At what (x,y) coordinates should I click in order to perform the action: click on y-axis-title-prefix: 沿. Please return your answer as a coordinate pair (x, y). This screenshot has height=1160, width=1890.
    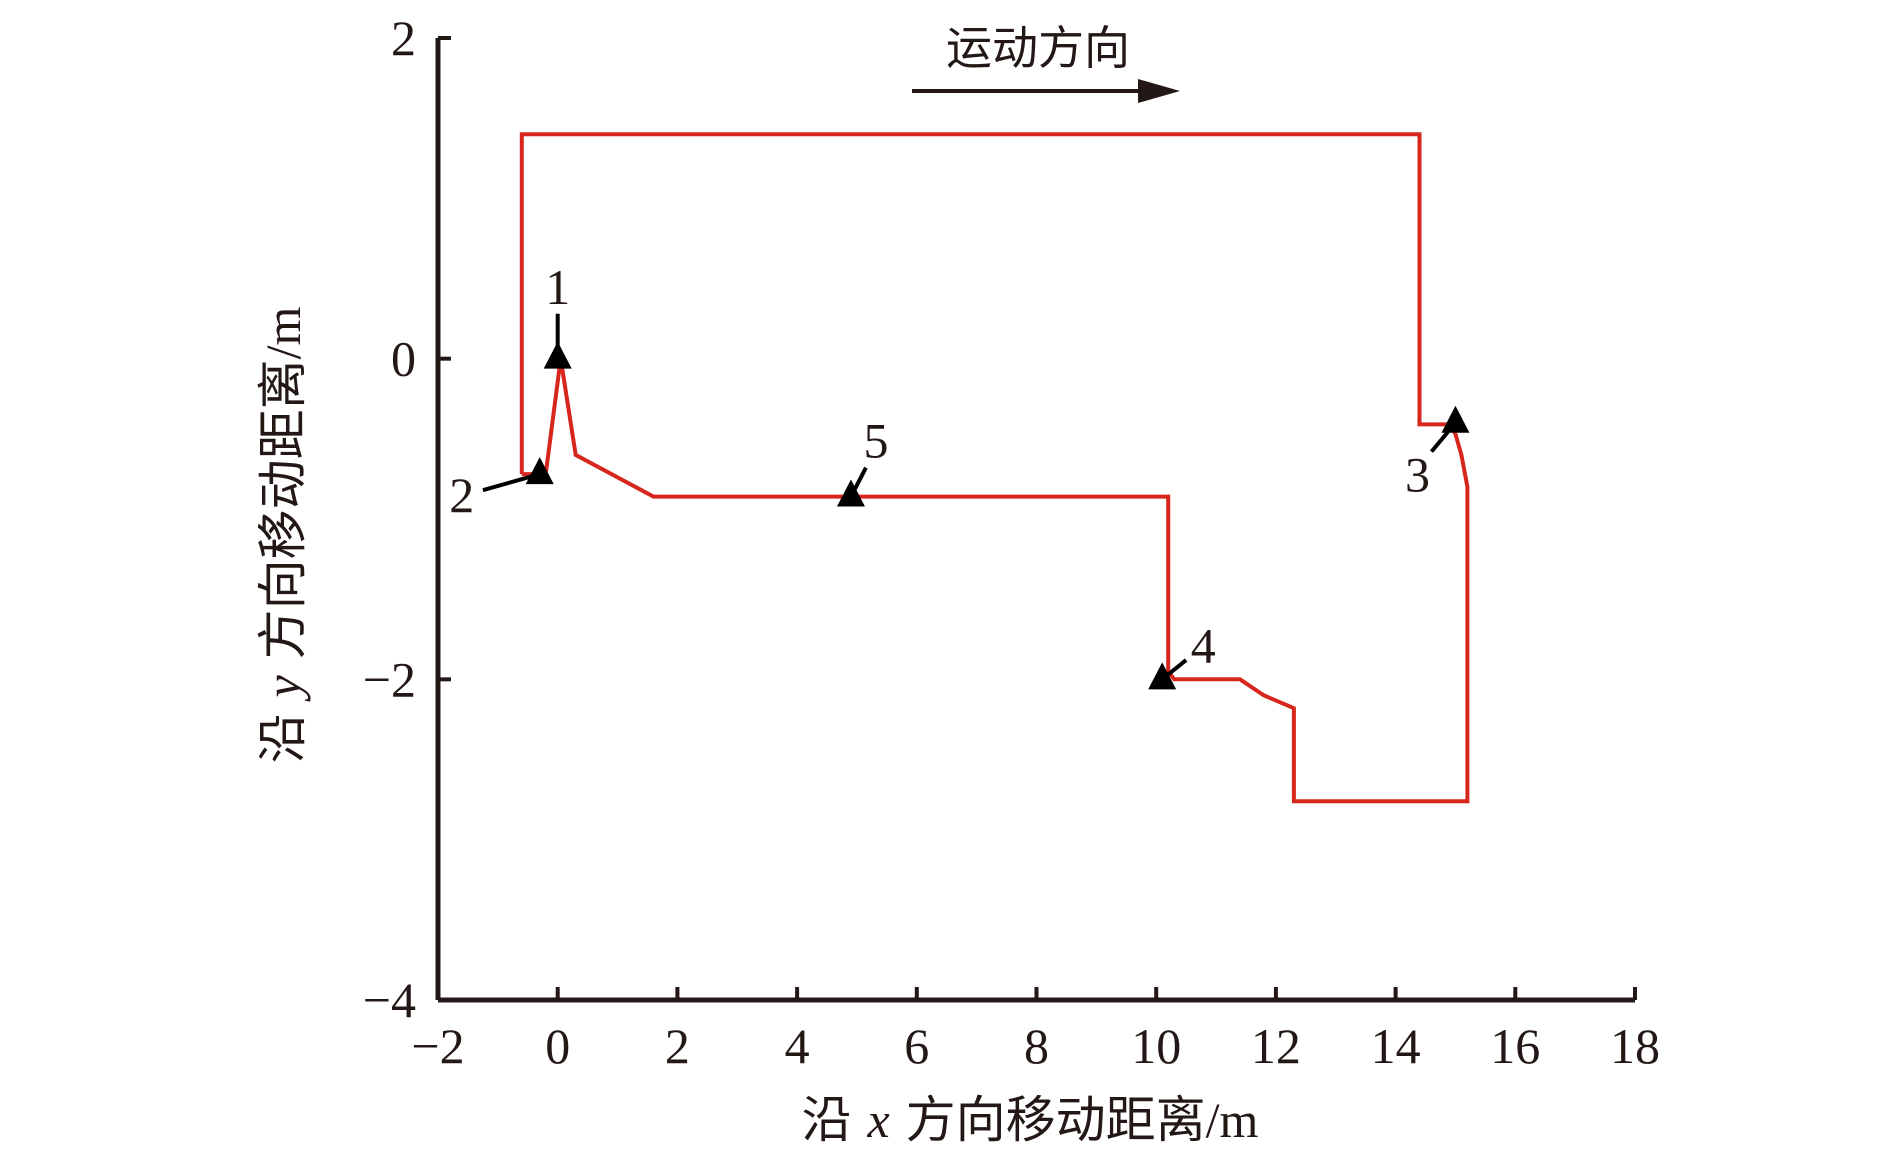
    Looking at the image, I should click on (283, 731).